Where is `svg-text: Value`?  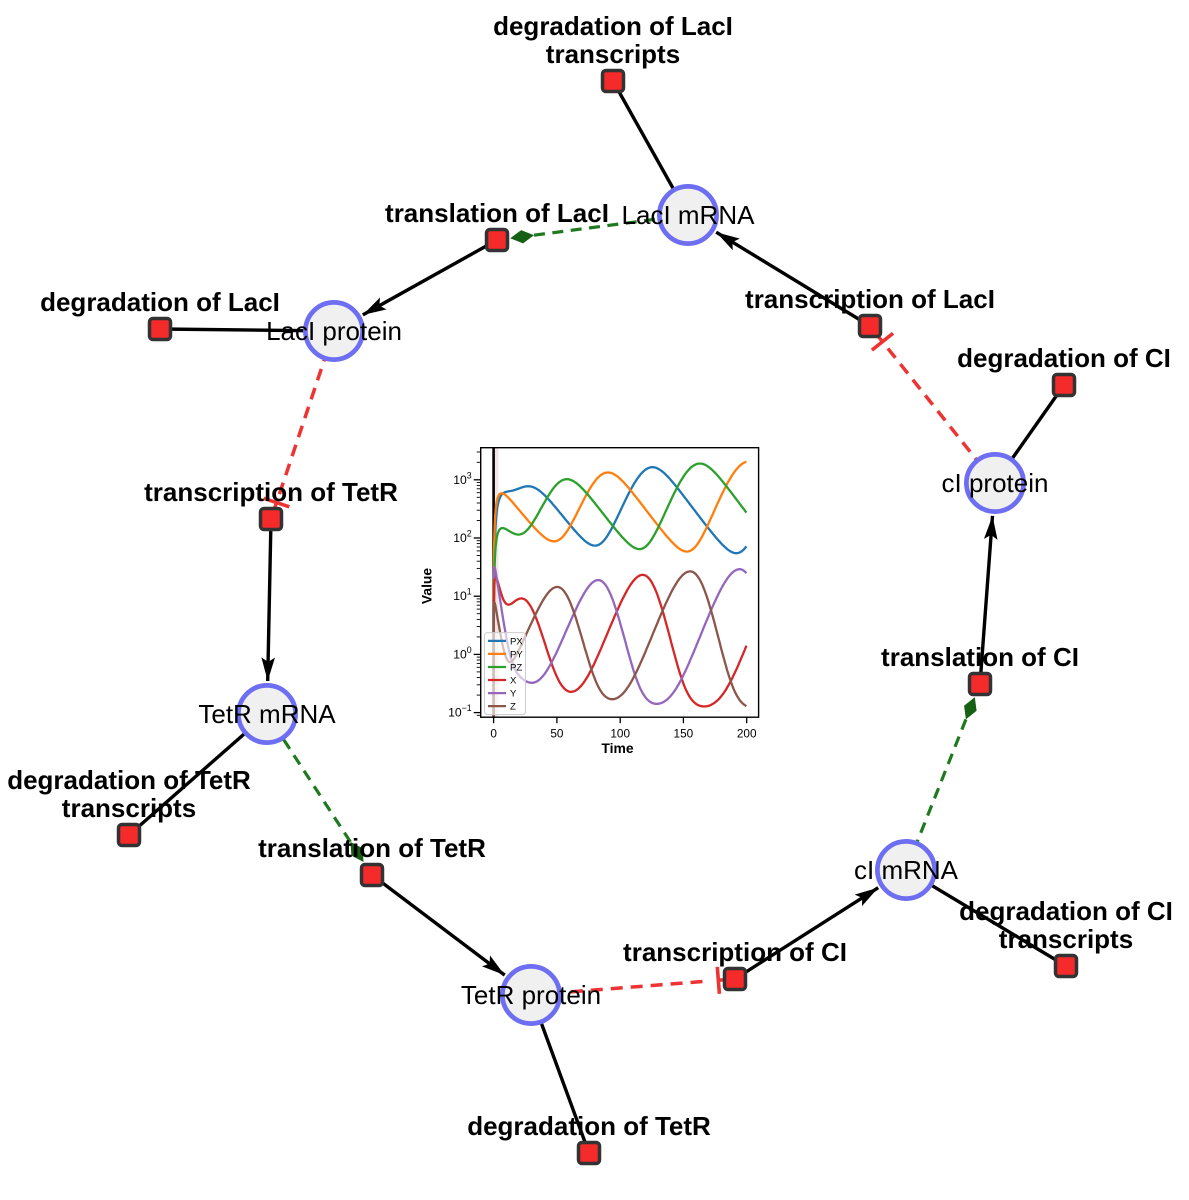 svg-text: Value is located at coordinates (427, 586).